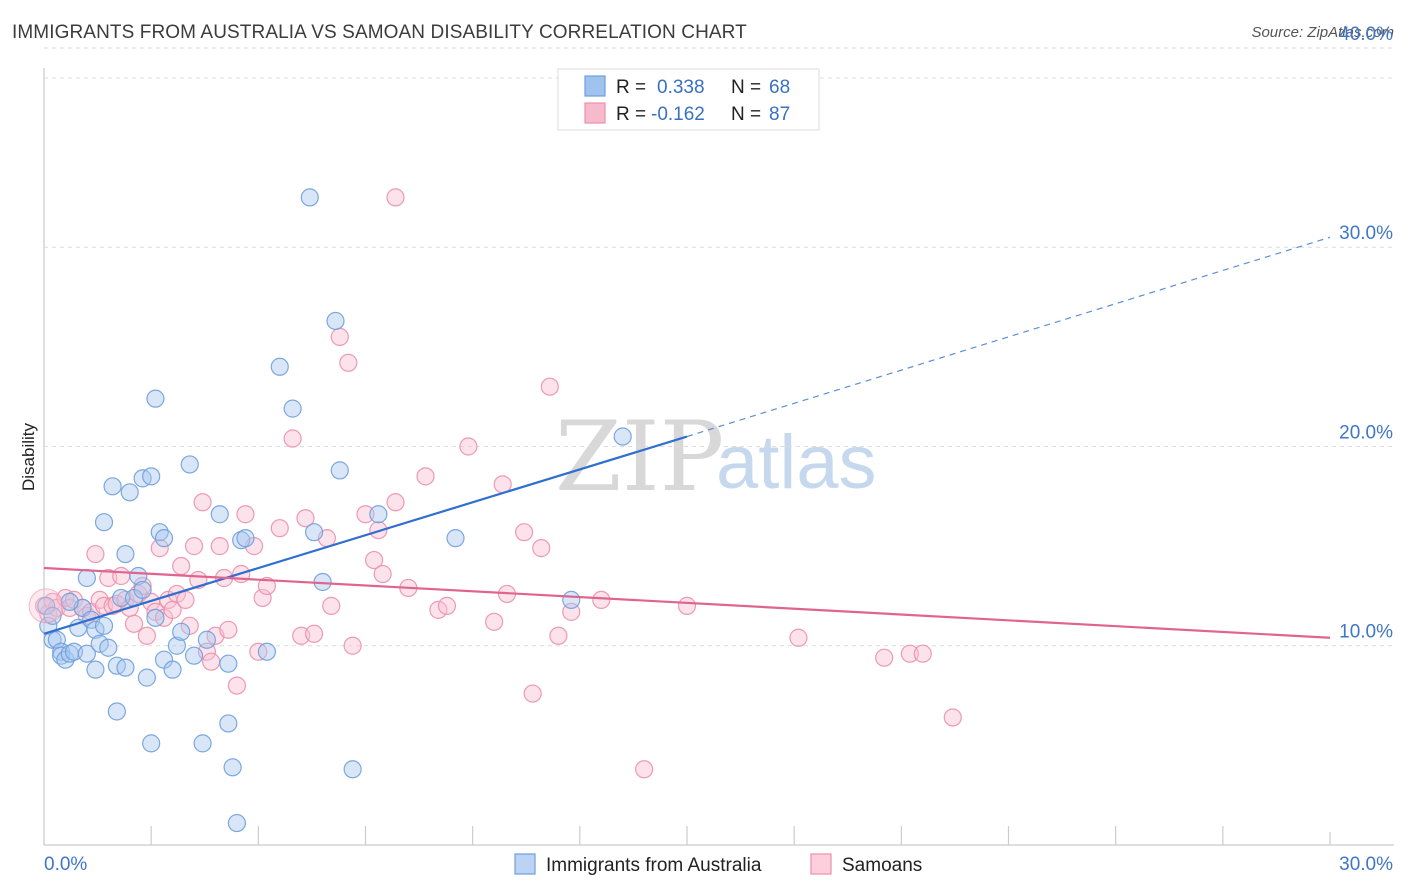  What do you see at coordinates (1366, 864) in the screenshot?
I see `x-tick-label-max: 30.0%` at bounding box center [1366, 864].